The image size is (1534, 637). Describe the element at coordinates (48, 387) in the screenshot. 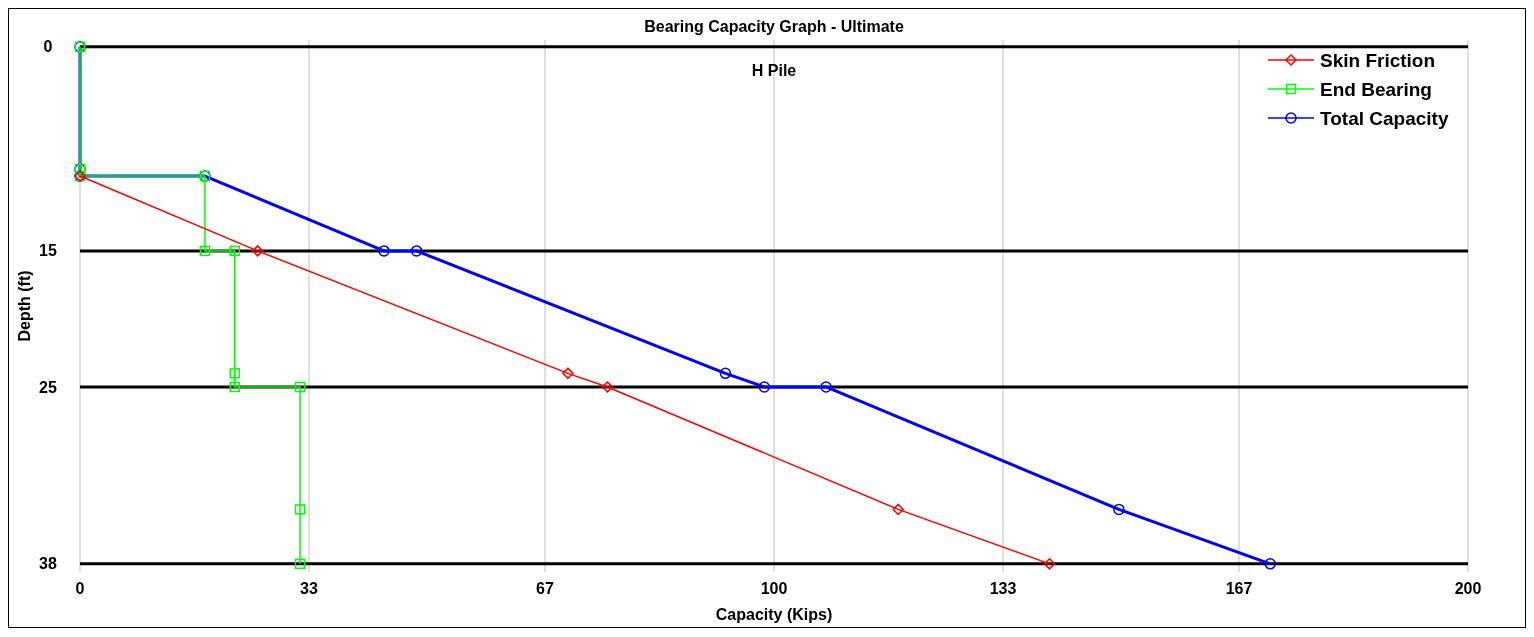

I see `y-tick-label: 25` at that location.